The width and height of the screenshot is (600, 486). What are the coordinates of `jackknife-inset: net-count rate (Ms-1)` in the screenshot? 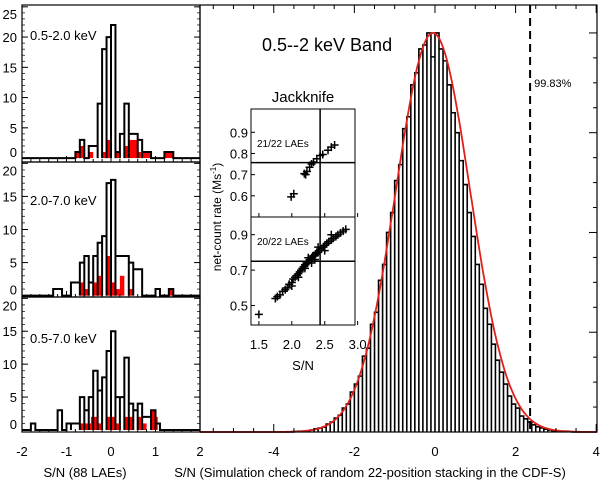 It's located at (284, 217).